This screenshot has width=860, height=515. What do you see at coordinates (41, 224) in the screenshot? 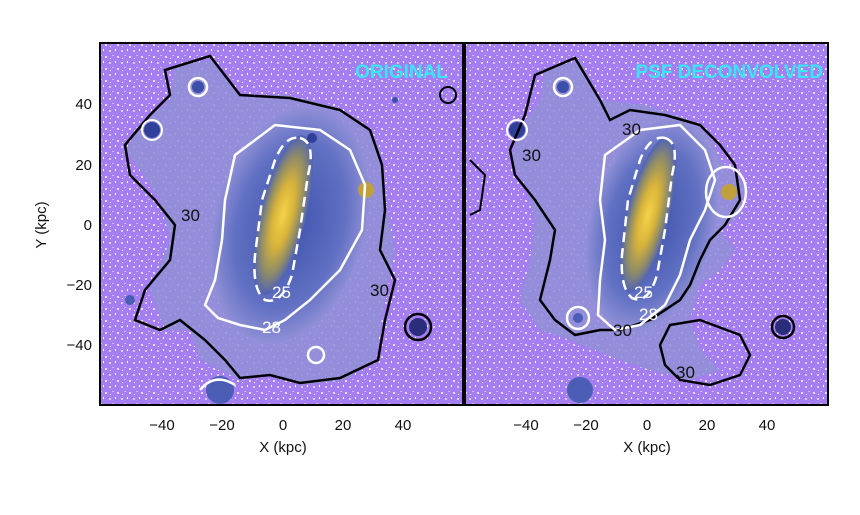
I see `y-axis-title: Y (kpc)` at bounding box center [41, 224].